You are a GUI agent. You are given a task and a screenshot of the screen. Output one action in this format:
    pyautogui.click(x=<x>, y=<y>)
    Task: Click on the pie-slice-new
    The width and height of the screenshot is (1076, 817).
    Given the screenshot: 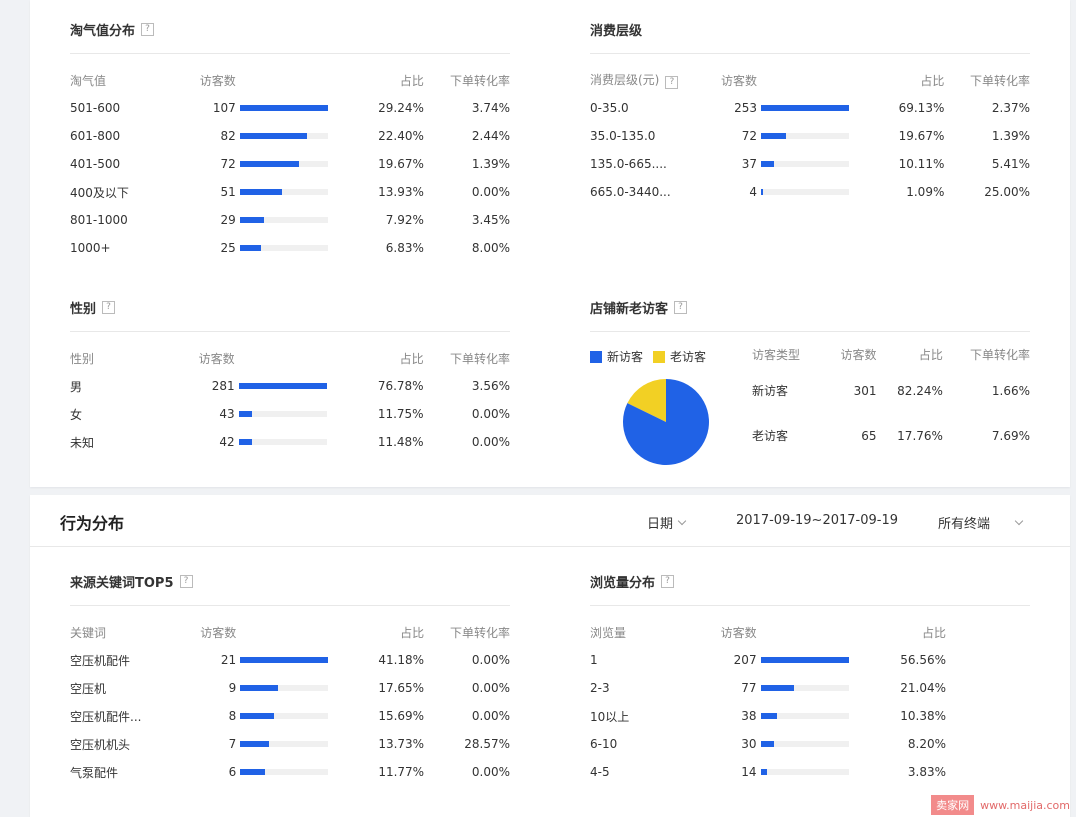 What is the action you would take?
    pyautogui.click(x=666, y=422)
    